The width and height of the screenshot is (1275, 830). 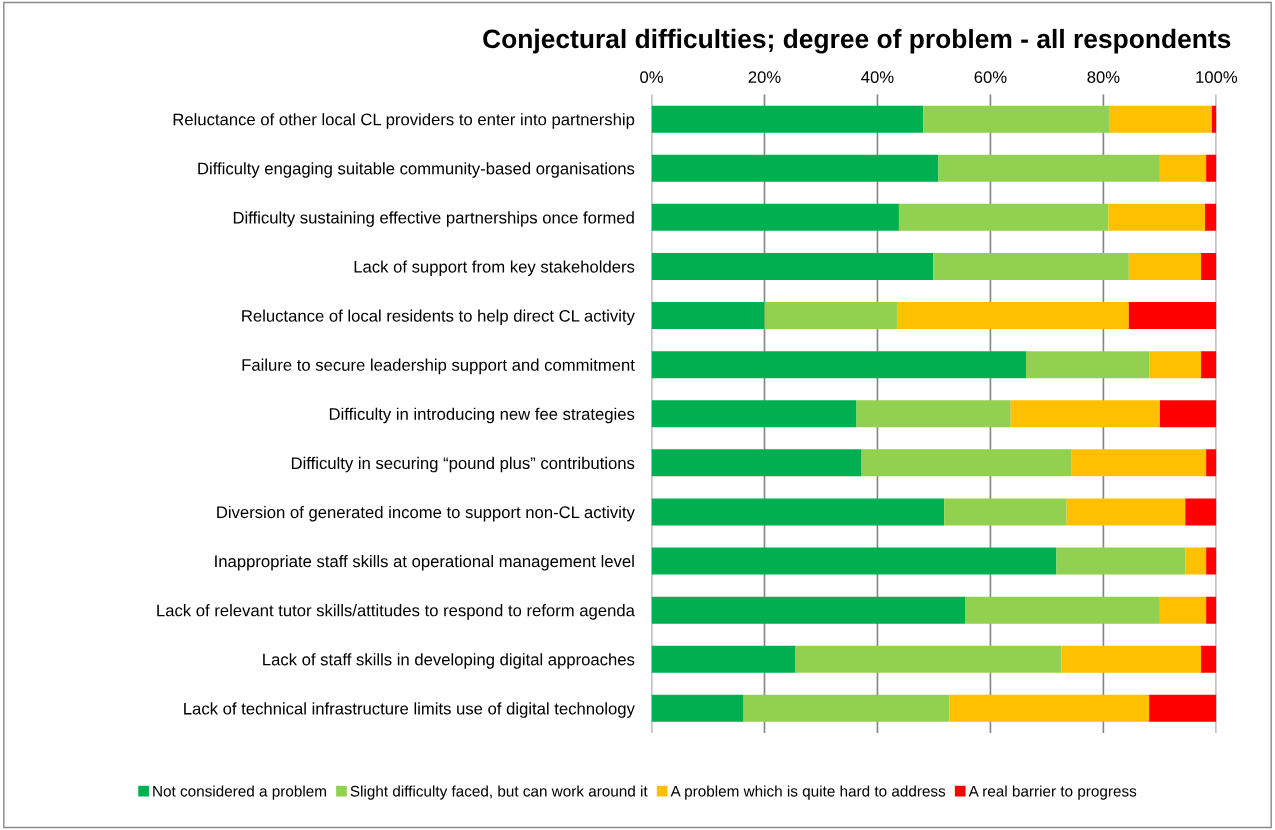 What do you see at coordinates (424, 563) in the screenshot?
I see `y-tick-label: Inappropriate staff skills at operational management level` at bounding box center [424, 563].